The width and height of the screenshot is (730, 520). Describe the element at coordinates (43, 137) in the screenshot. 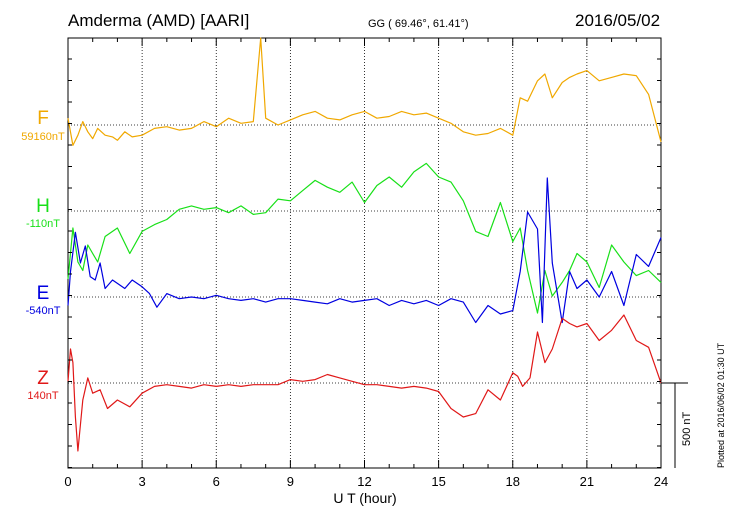

I see `series-baseline-f: 59160nT` at that location.